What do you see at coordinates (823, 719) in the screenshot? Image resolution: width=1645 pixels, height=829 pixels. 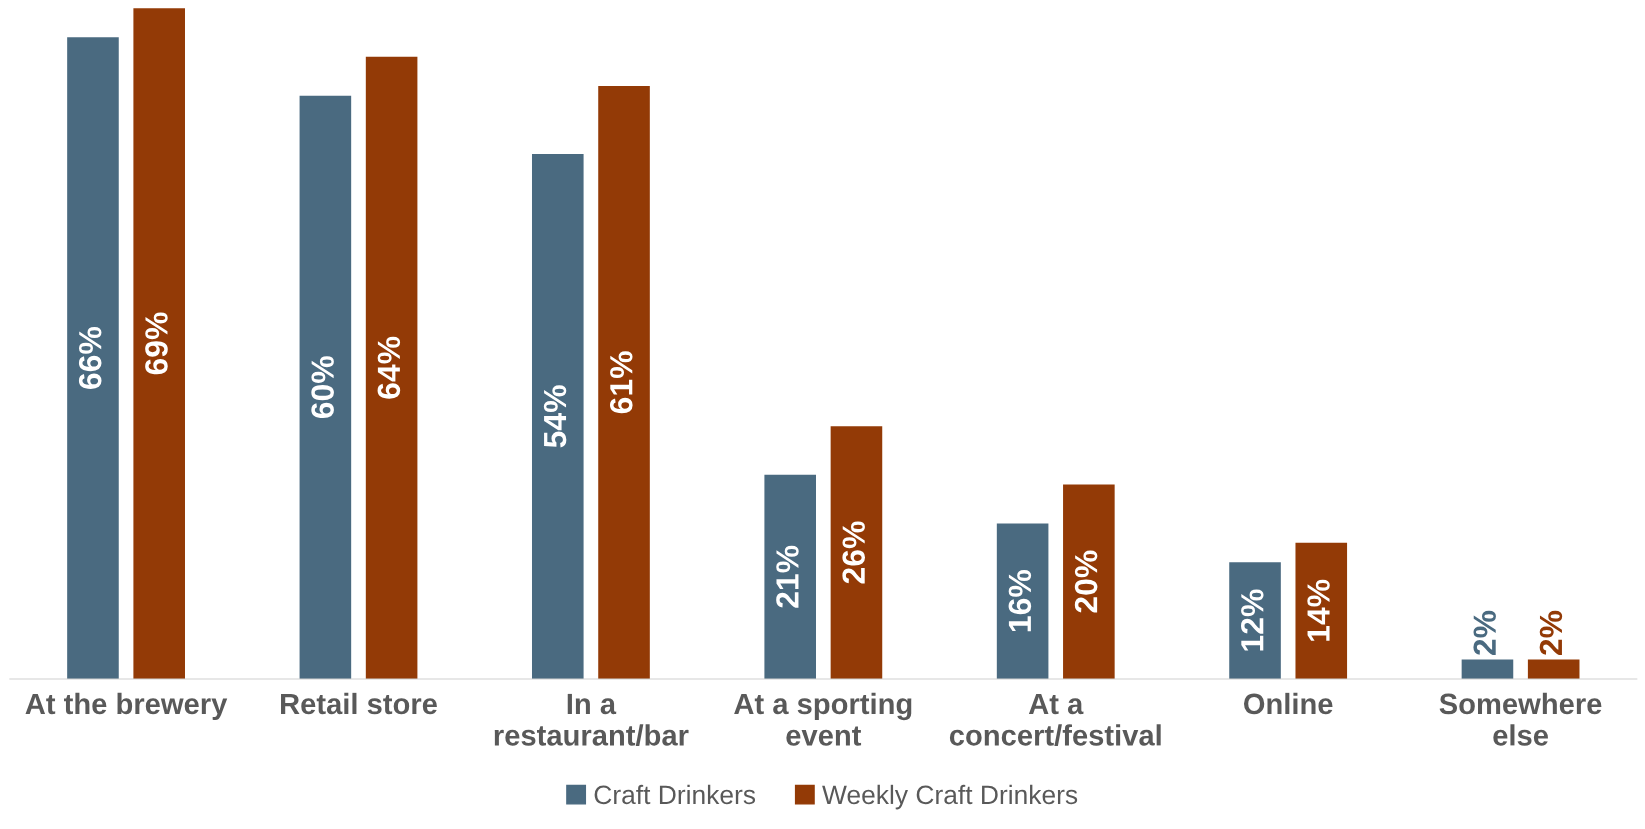 I see `x-tick-label: At a sporting event` at bounding box center [823, 719].